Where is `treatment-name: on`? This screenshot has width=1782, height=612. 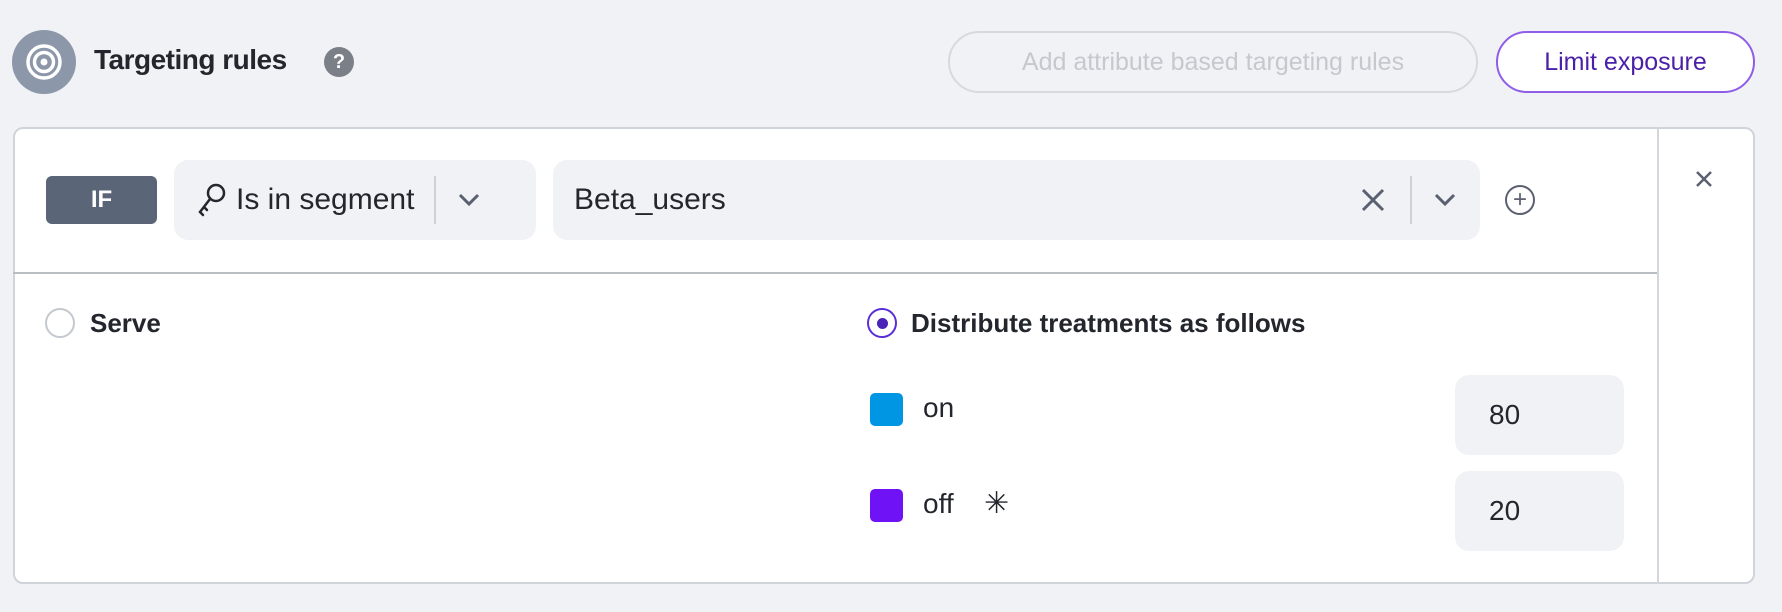 treatment-name: on is located at coordinates (939, 407).